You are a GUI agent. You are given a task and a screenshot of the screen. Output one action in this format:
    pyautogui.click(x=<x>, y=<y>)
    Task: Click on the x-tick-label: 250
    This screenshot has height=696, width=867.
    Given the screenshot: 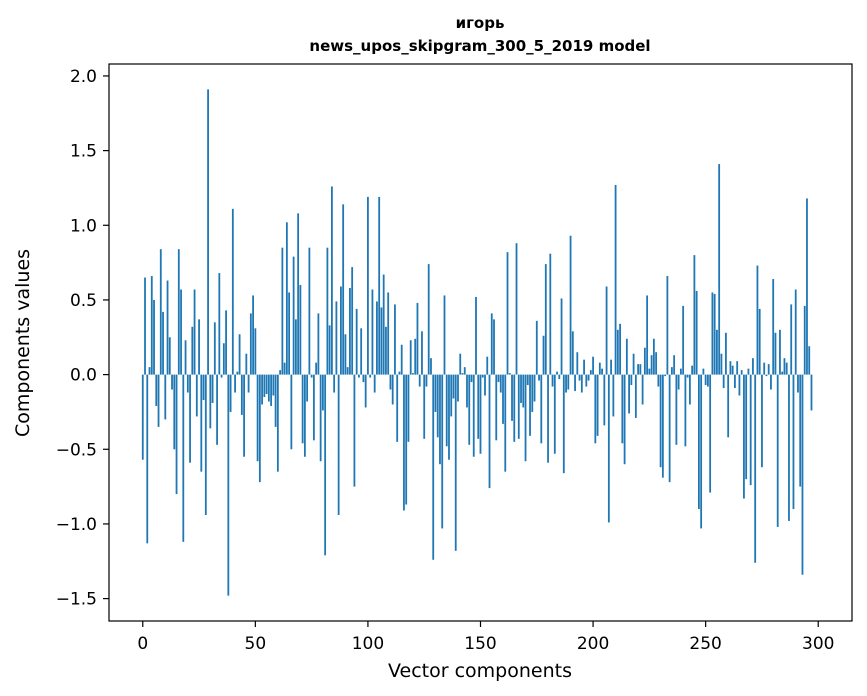 What is the action you would take?
    pyautogui.click(x=705, y=644)
    